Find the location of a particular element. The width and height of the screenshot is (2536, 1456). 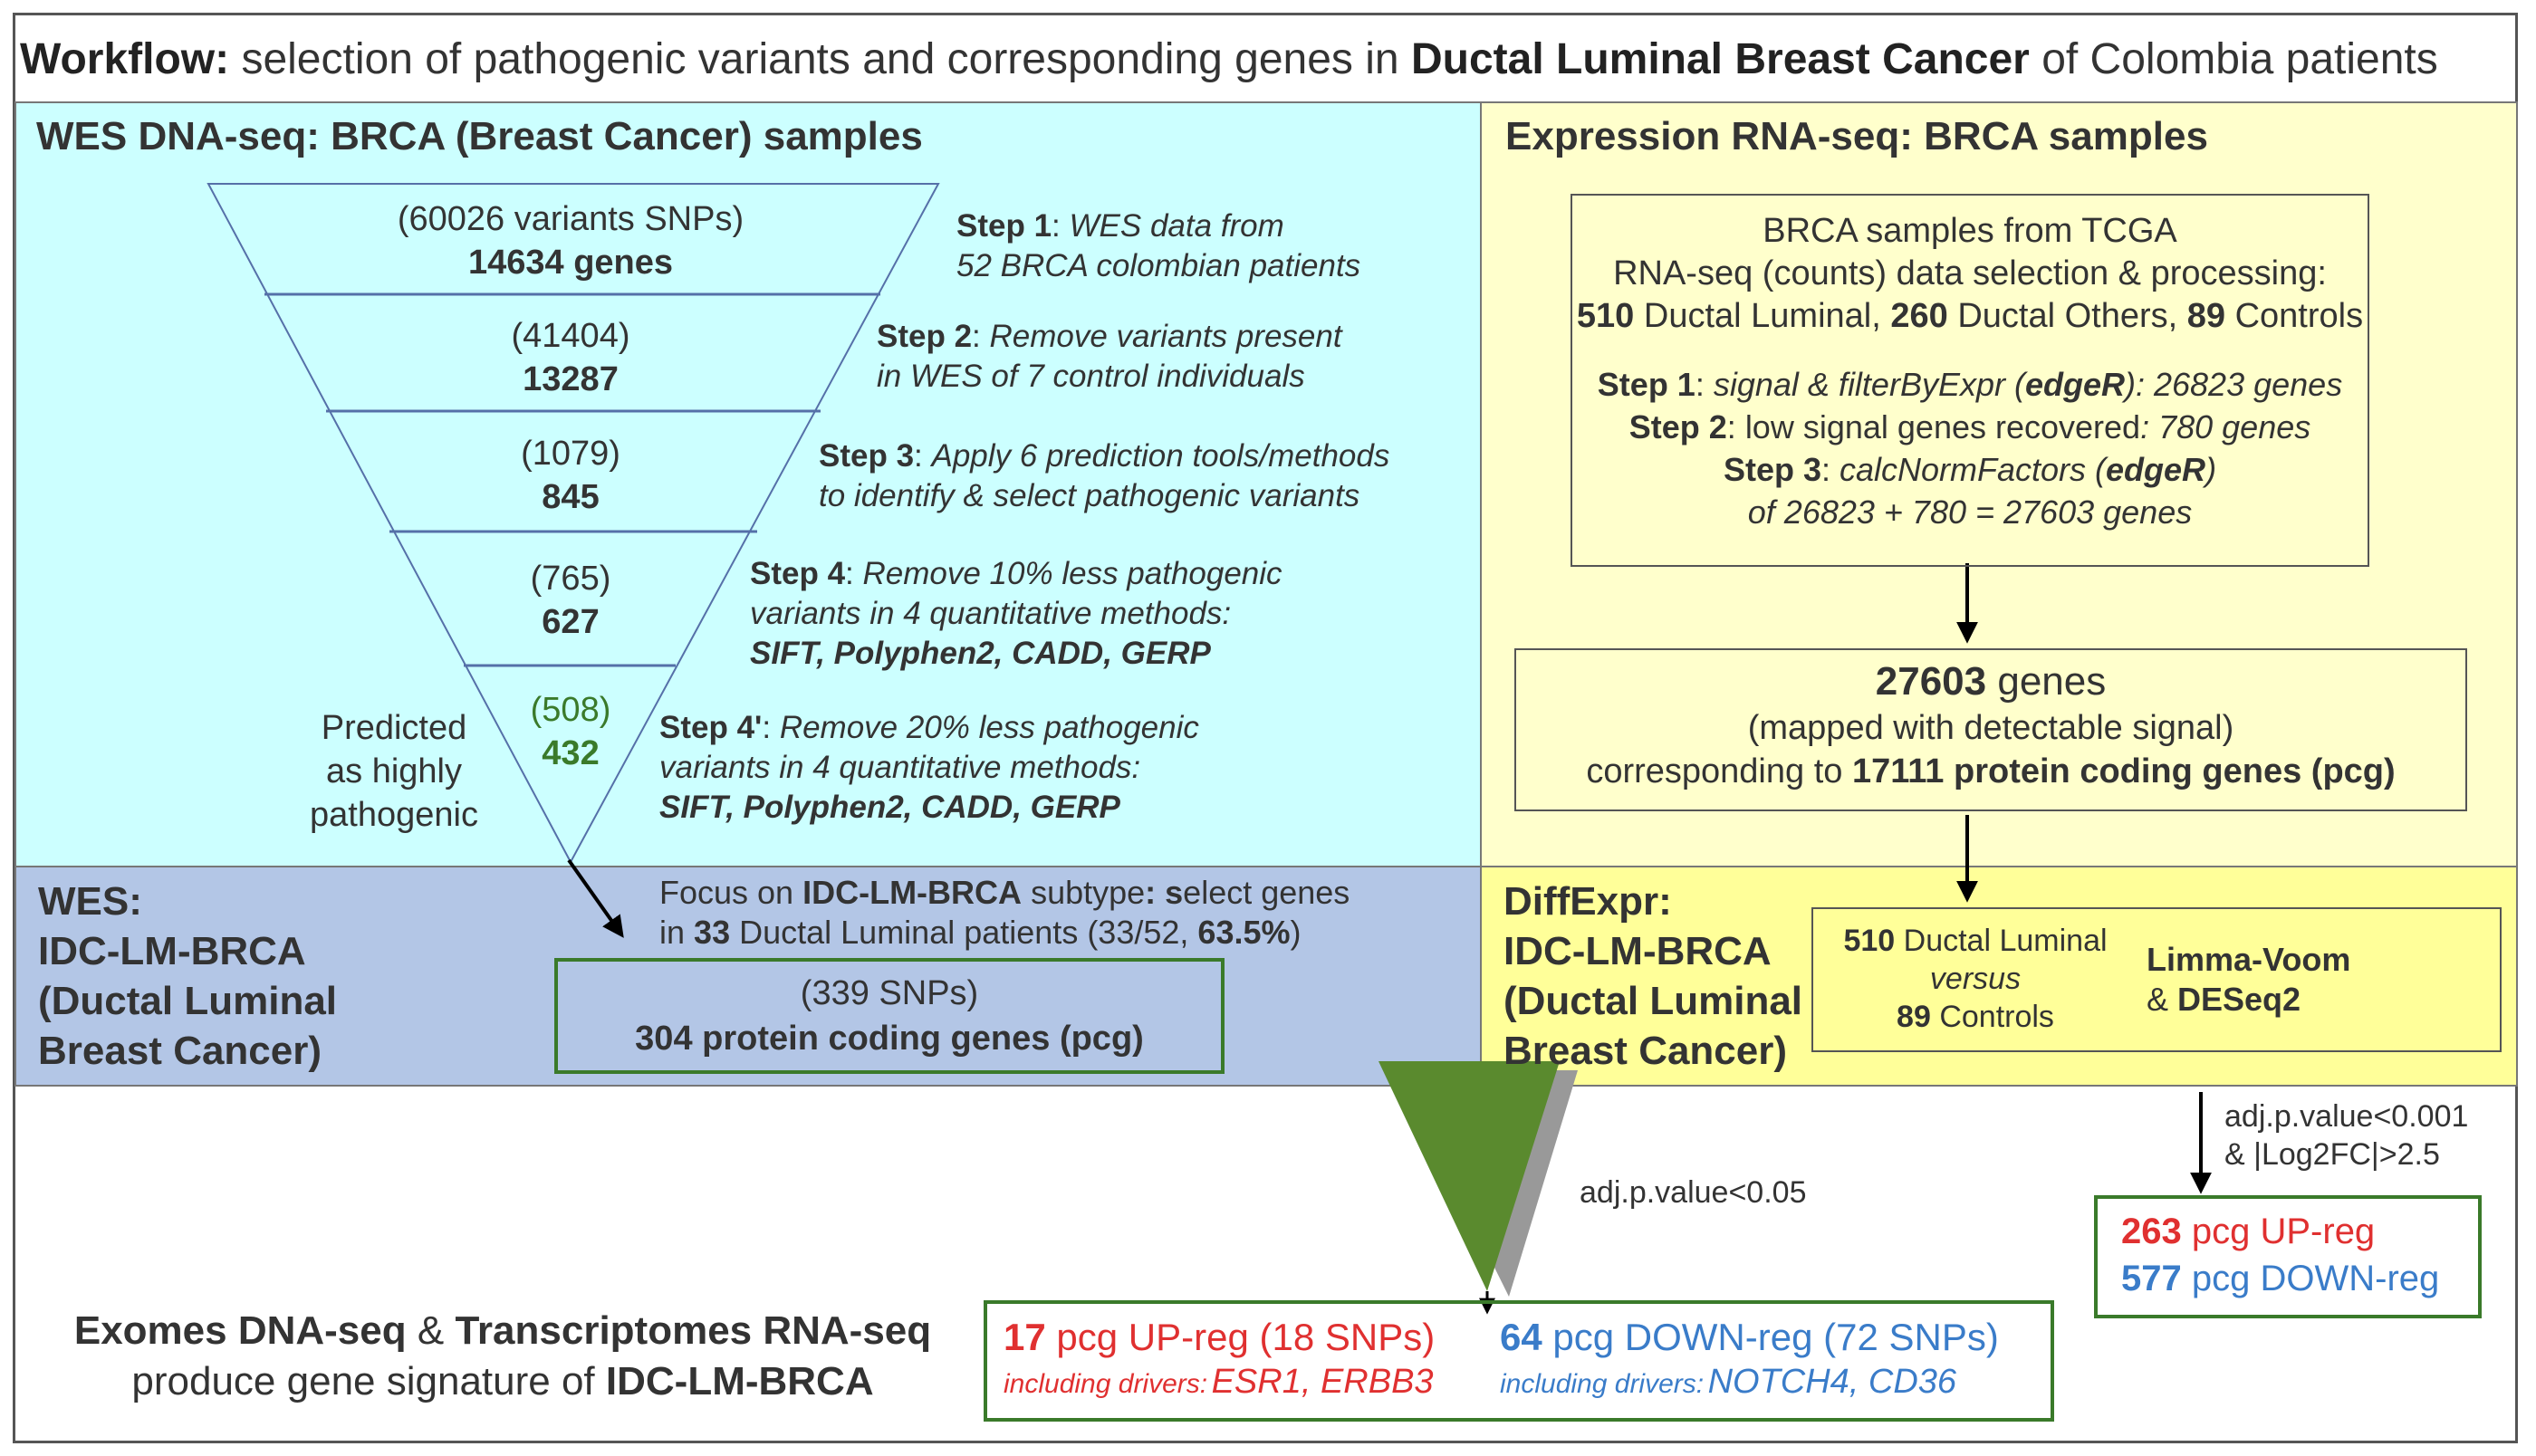

level-count: (1079) is located at coordinates (570, 454).